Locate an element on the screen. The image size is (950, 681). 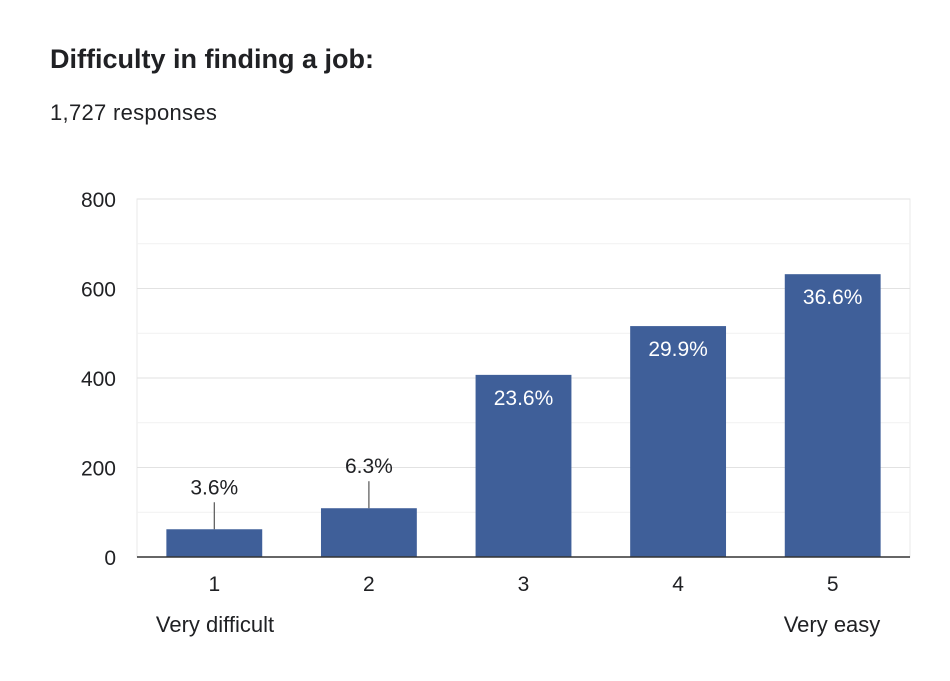
x-tick-label: 5 is located at coordinates (833, 584).